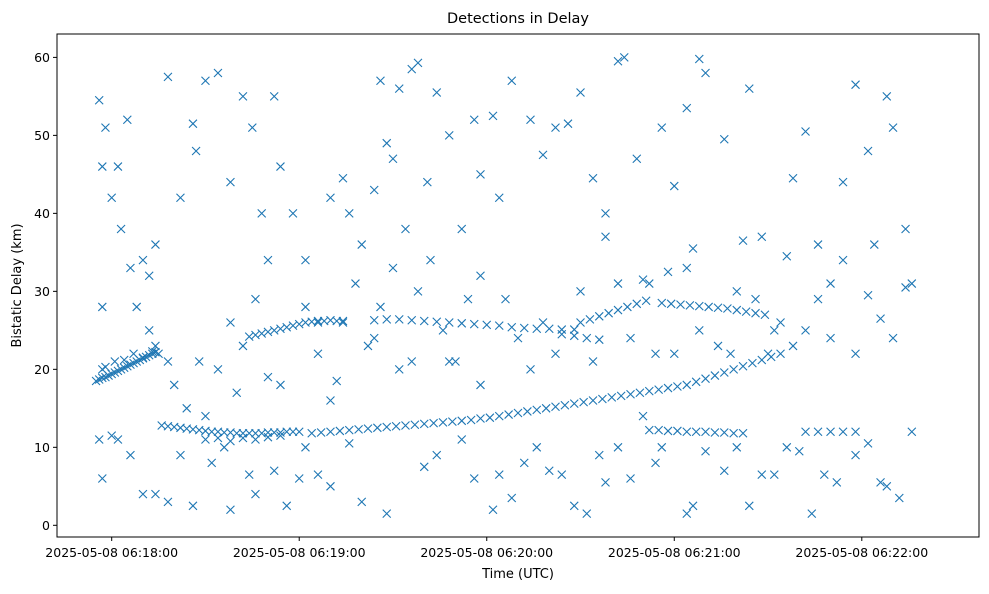  I want to click on x-tick-label: 2025-05-08 06:19:00, so click(299, 552).